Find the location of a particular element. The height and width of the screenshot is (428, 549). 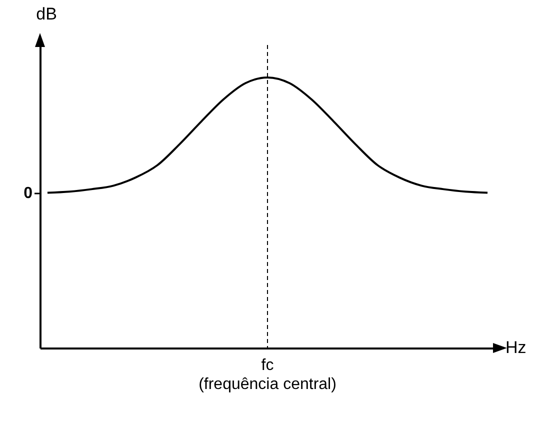

y-axis-title: dB is located at coordinates (46, 14).